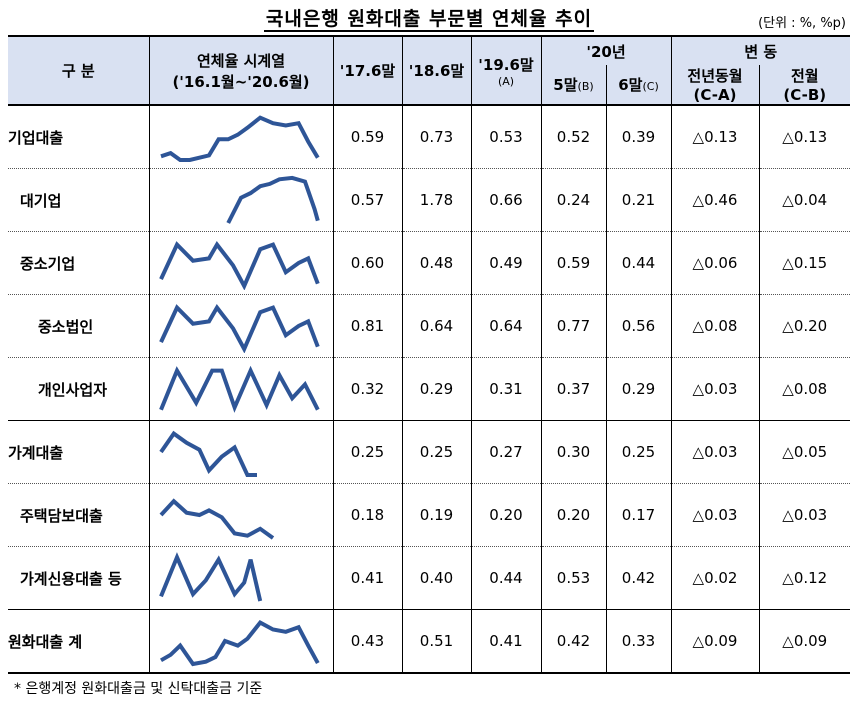 This screenshot has width=858, height=701. I want to click on cell-v2: 0.19, so click(436, 515).